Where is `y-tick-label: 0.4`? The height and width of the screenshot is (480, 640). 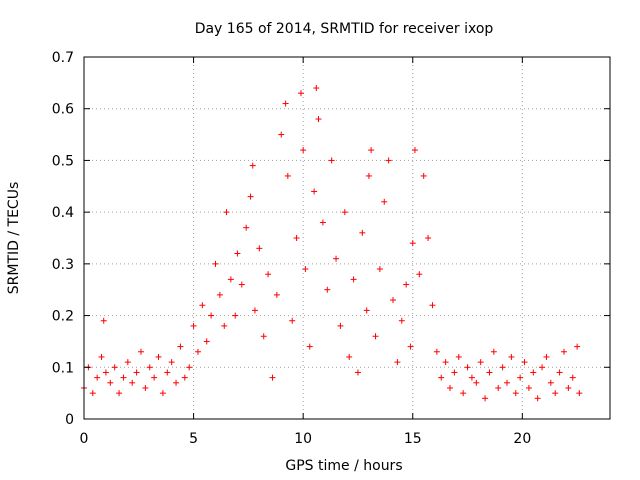 y-tick-label: 0.4 is located at coordinates (63, 213).